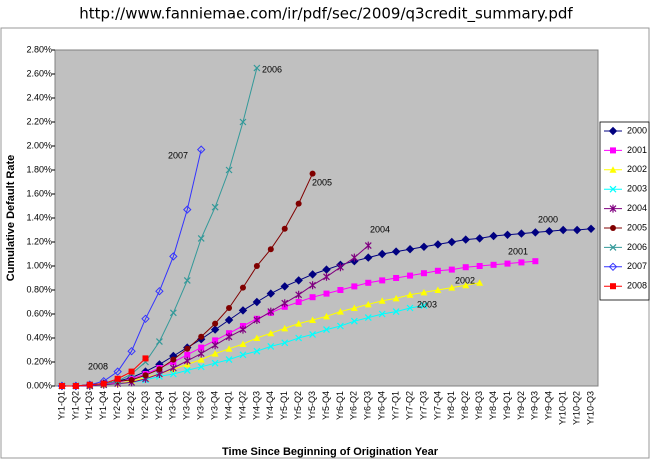  What do you see at coordinates (437, 405) in the screenshot?
I see `x-tick-label: Yr7-Q4` at bounding box center [437, 405].